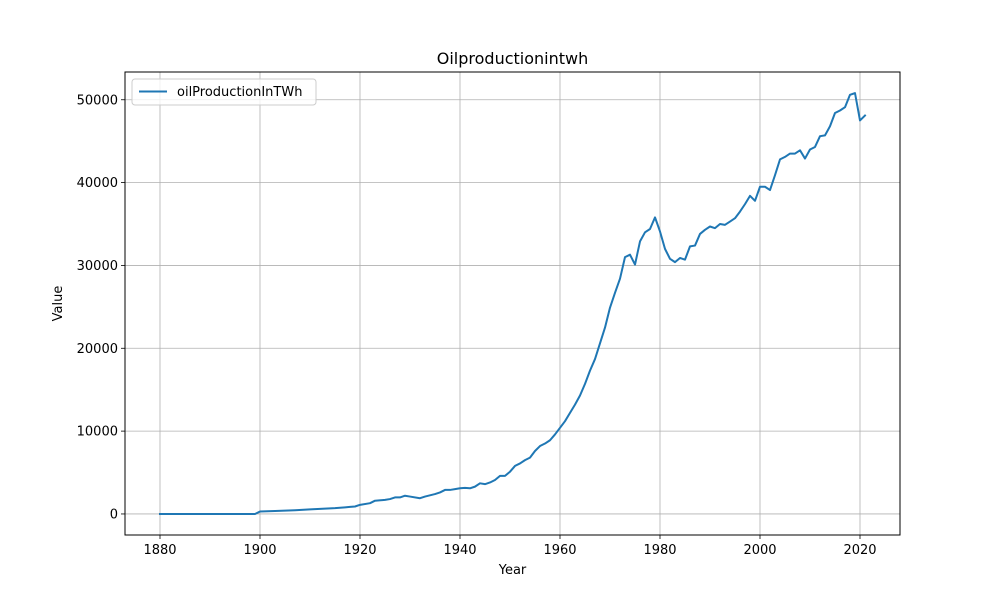  What do you see at coordinates (97, 183) in the screenshot?
I see `y-tick-label: 40000` at bounding box center [97, 183].